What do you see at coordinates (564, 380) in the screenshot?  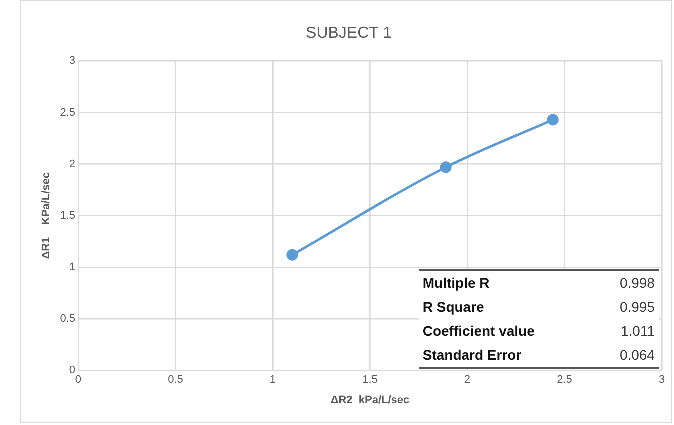 I see `x-tick-label: 2.5` at bounding box center [564, 380].